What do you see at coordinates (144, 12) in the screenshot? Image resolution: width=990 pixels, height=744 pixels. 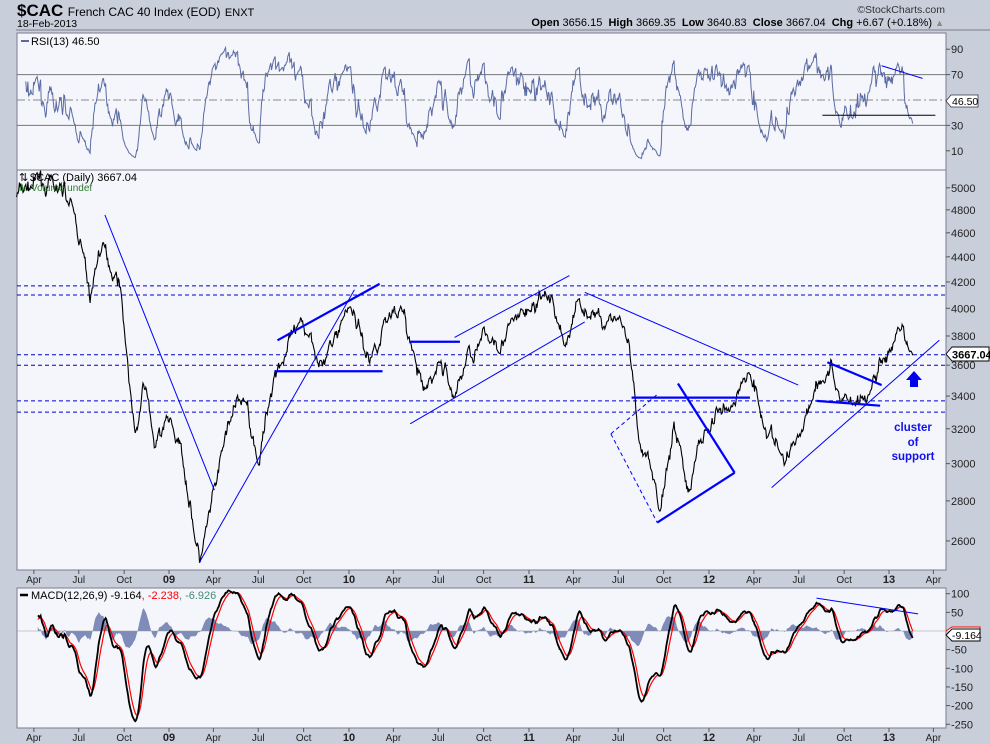 I see `index-name: French CAC 40 Index (EOD)` at bounding box center [144, 12].